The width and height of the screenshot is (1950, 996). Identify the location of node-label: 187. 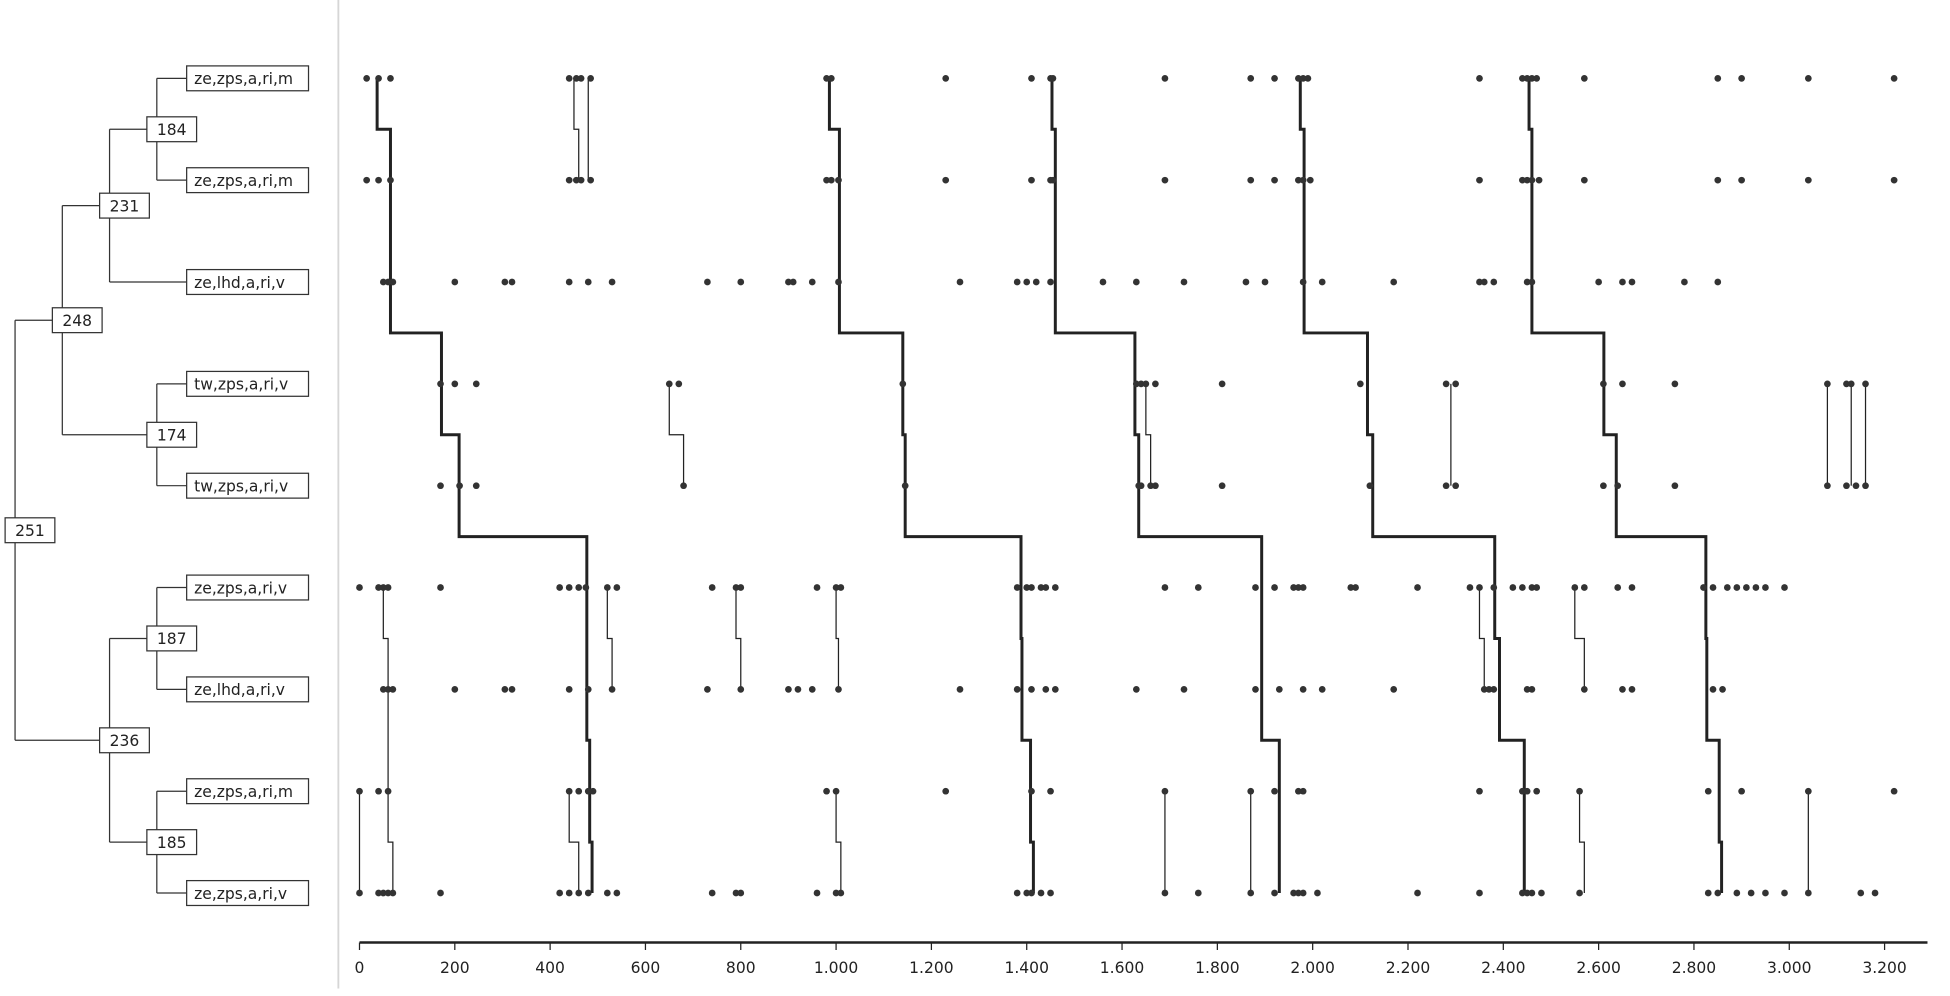
(172, 639).